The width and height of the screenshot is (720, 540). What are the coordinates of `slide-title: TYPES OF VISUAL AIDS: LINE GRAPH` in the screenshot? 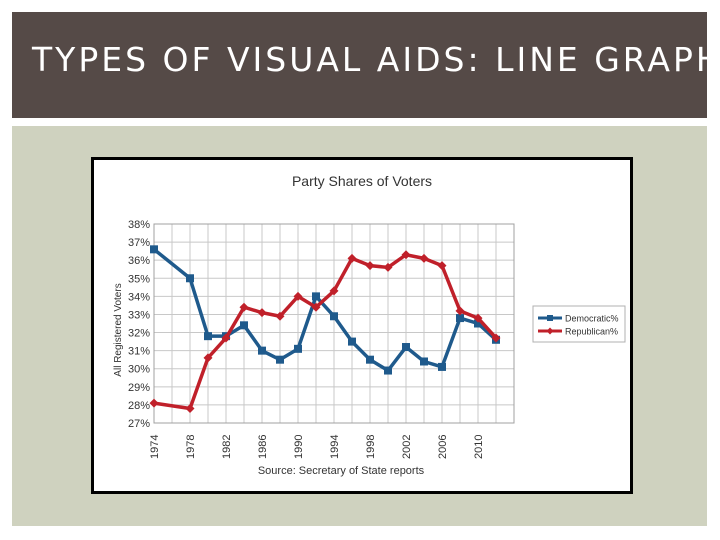 It's located at (376, 59).